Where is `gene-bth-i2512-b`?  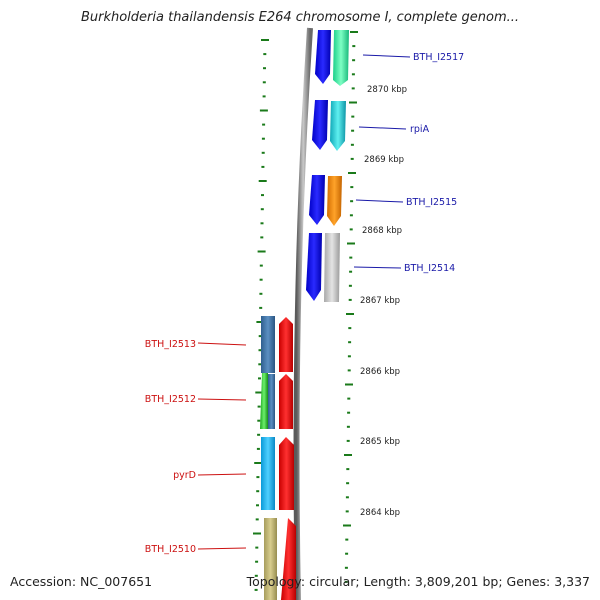 gene-bth-i2512-b is located at coordinates (271, 401).